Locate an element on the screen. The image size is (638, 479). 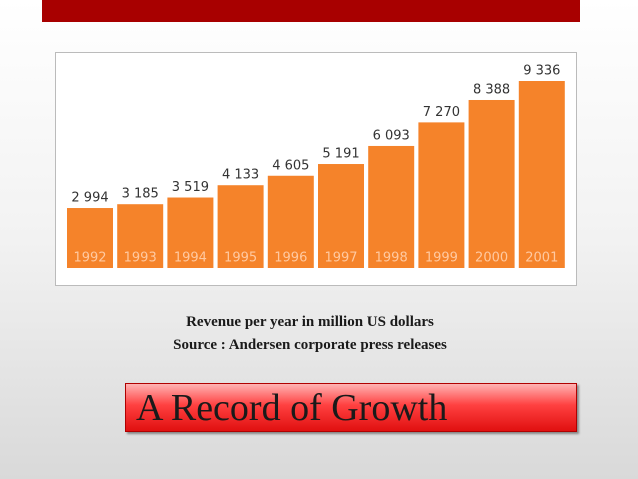
value-label: 9 336 is located at coordinates (541, 71).